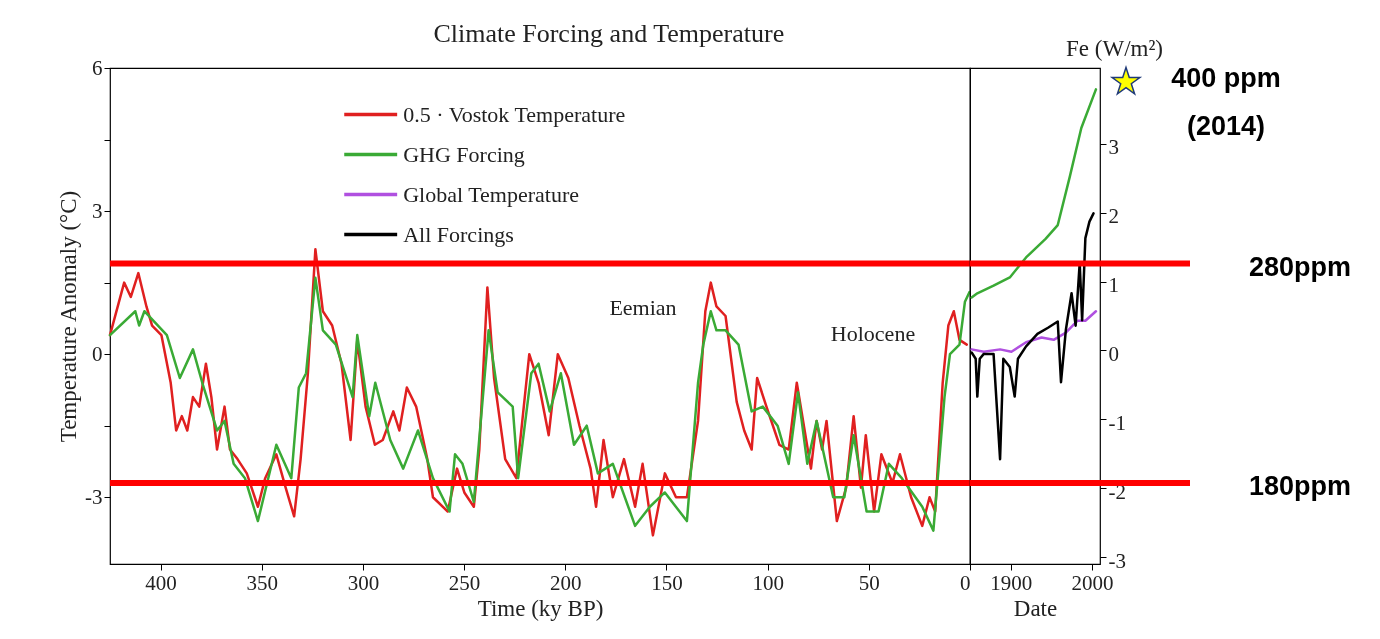 The width and height of the screenshot is (1380, 639). What do you see at coordinates (768, 582) in the screenshot?
I see `x-tick-label: 100` at bounding box center [768, 582].